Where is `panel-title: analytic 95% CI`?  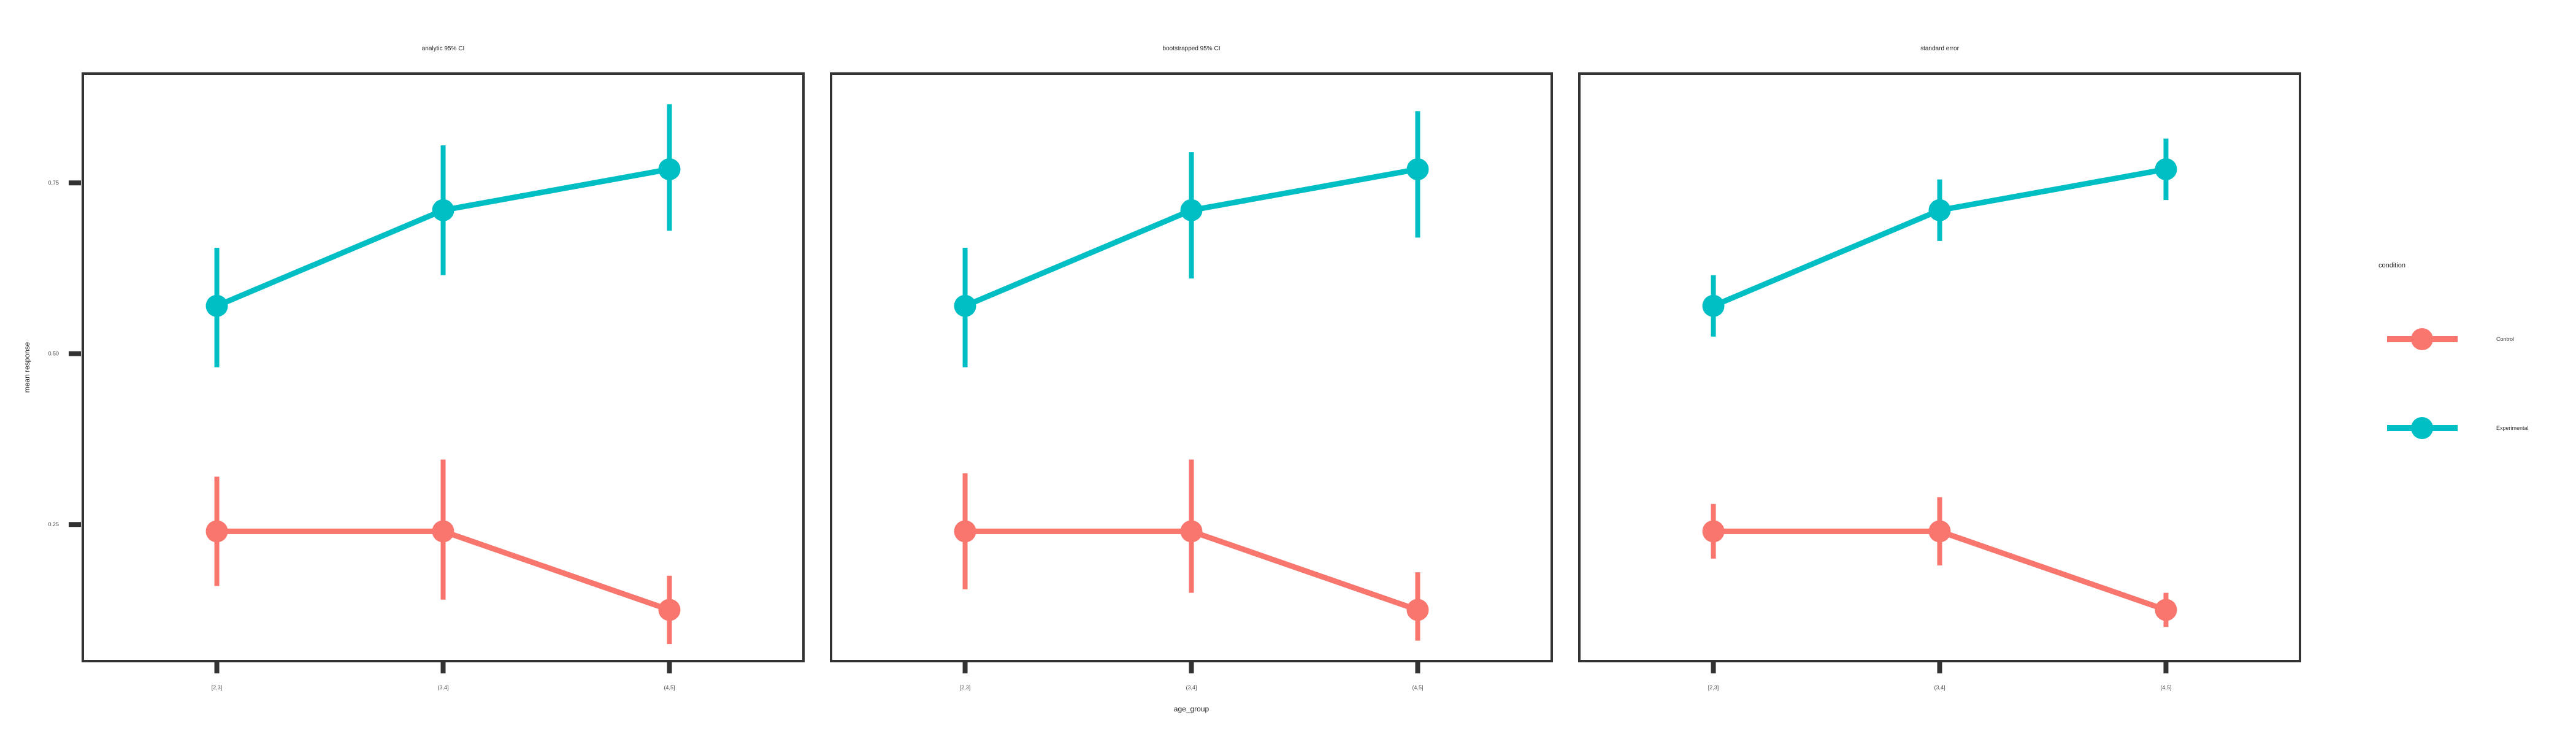
panel-title: analytic 95% CI is located at coordinates (443, 49).